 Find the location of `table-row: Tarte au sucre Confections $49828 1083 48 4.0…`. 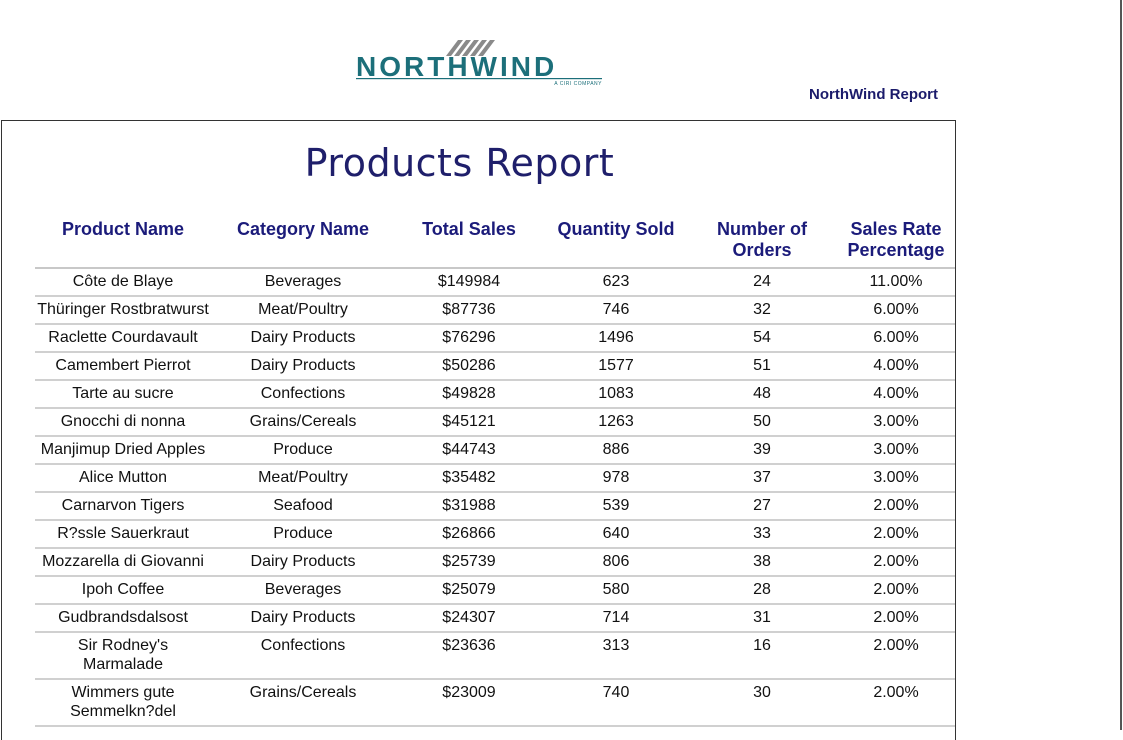

table-row: Tarte au sucre Confections $49828 1083 48 4.0… is located at coordinates (495, 394).